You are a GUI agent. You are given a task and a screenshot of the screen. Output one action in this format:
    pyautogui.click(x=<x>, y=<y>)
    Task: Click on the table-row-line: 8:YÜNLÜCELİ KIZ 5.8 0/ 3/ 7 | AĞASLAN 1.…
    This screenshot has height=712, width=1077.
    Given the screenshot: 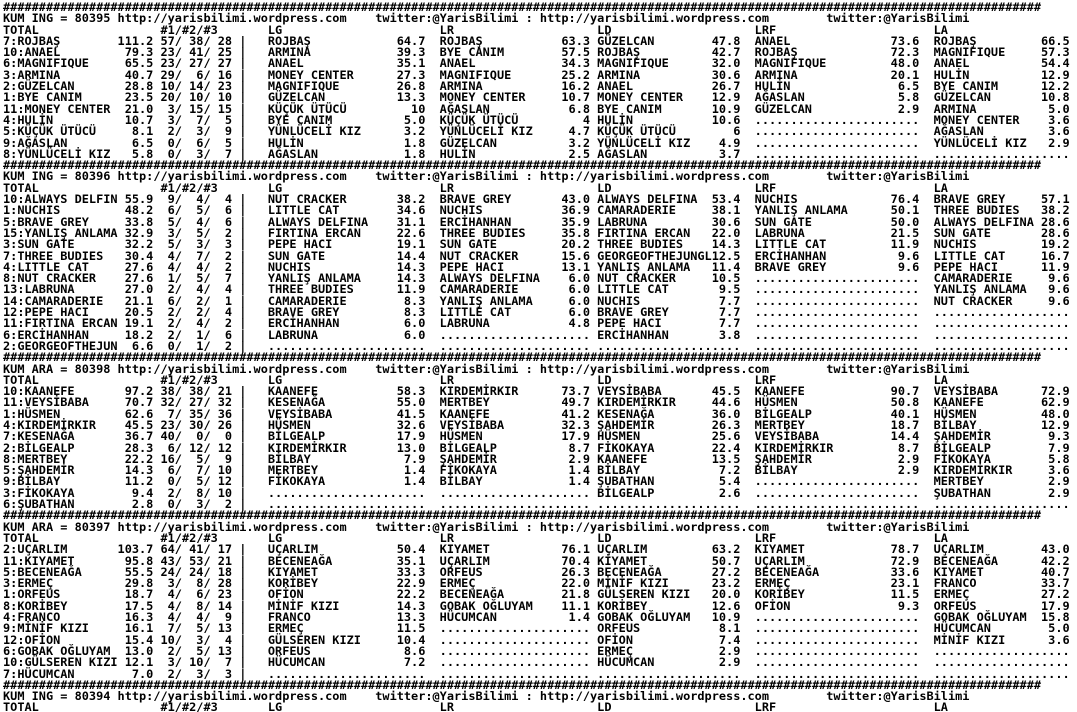 What is the action you would take?
    pyautogui.click(x=536, y=153)
    